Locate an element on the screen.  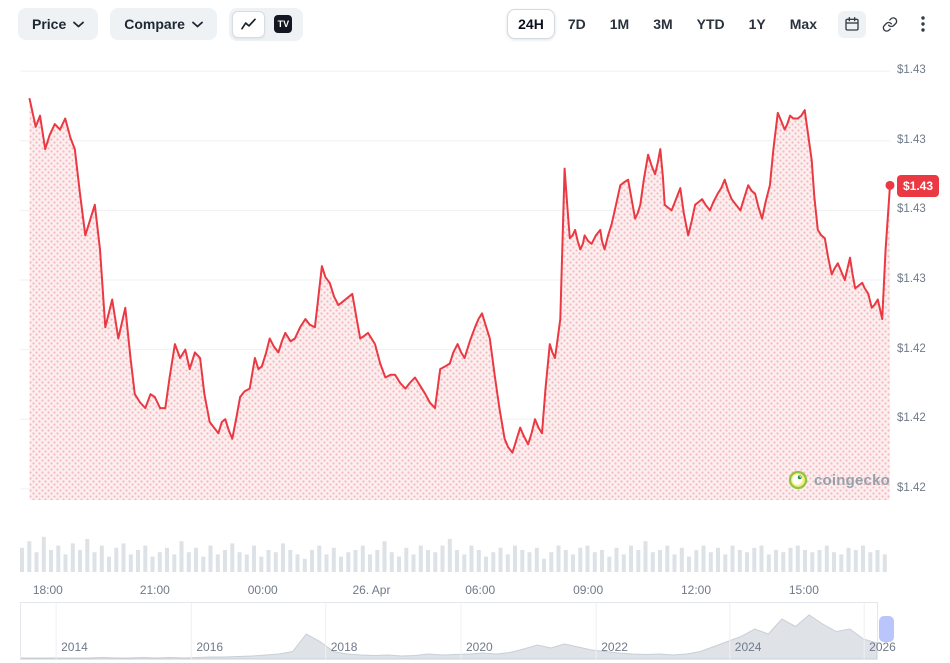
range-selector: 24H 7D 1M 3M YTD 1Y Max is located at coordinates (667, 24).